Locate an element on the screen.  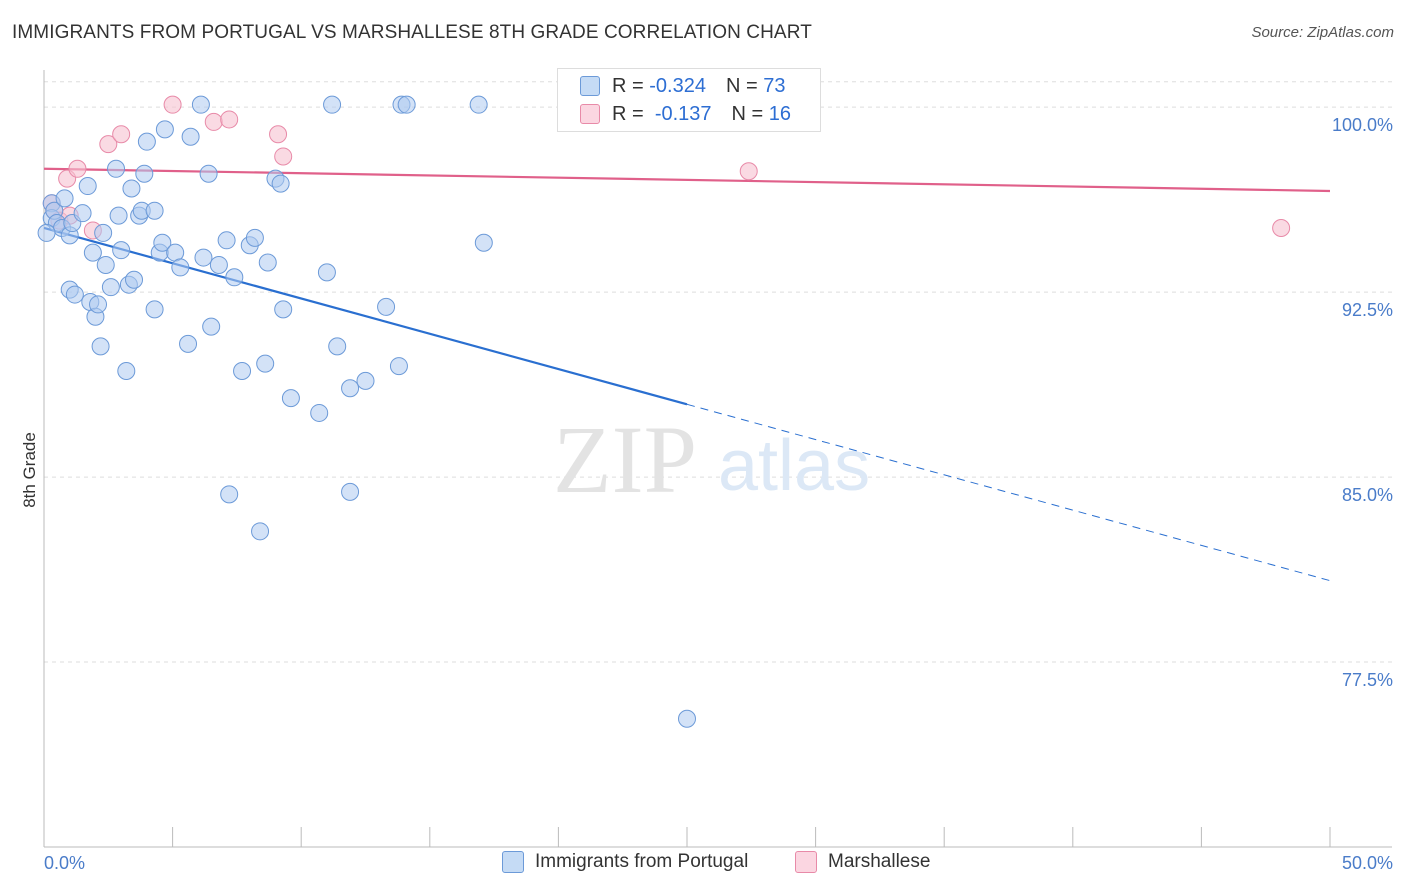
y-tick-label: 85.0% is located at coordinates (1367, 495).